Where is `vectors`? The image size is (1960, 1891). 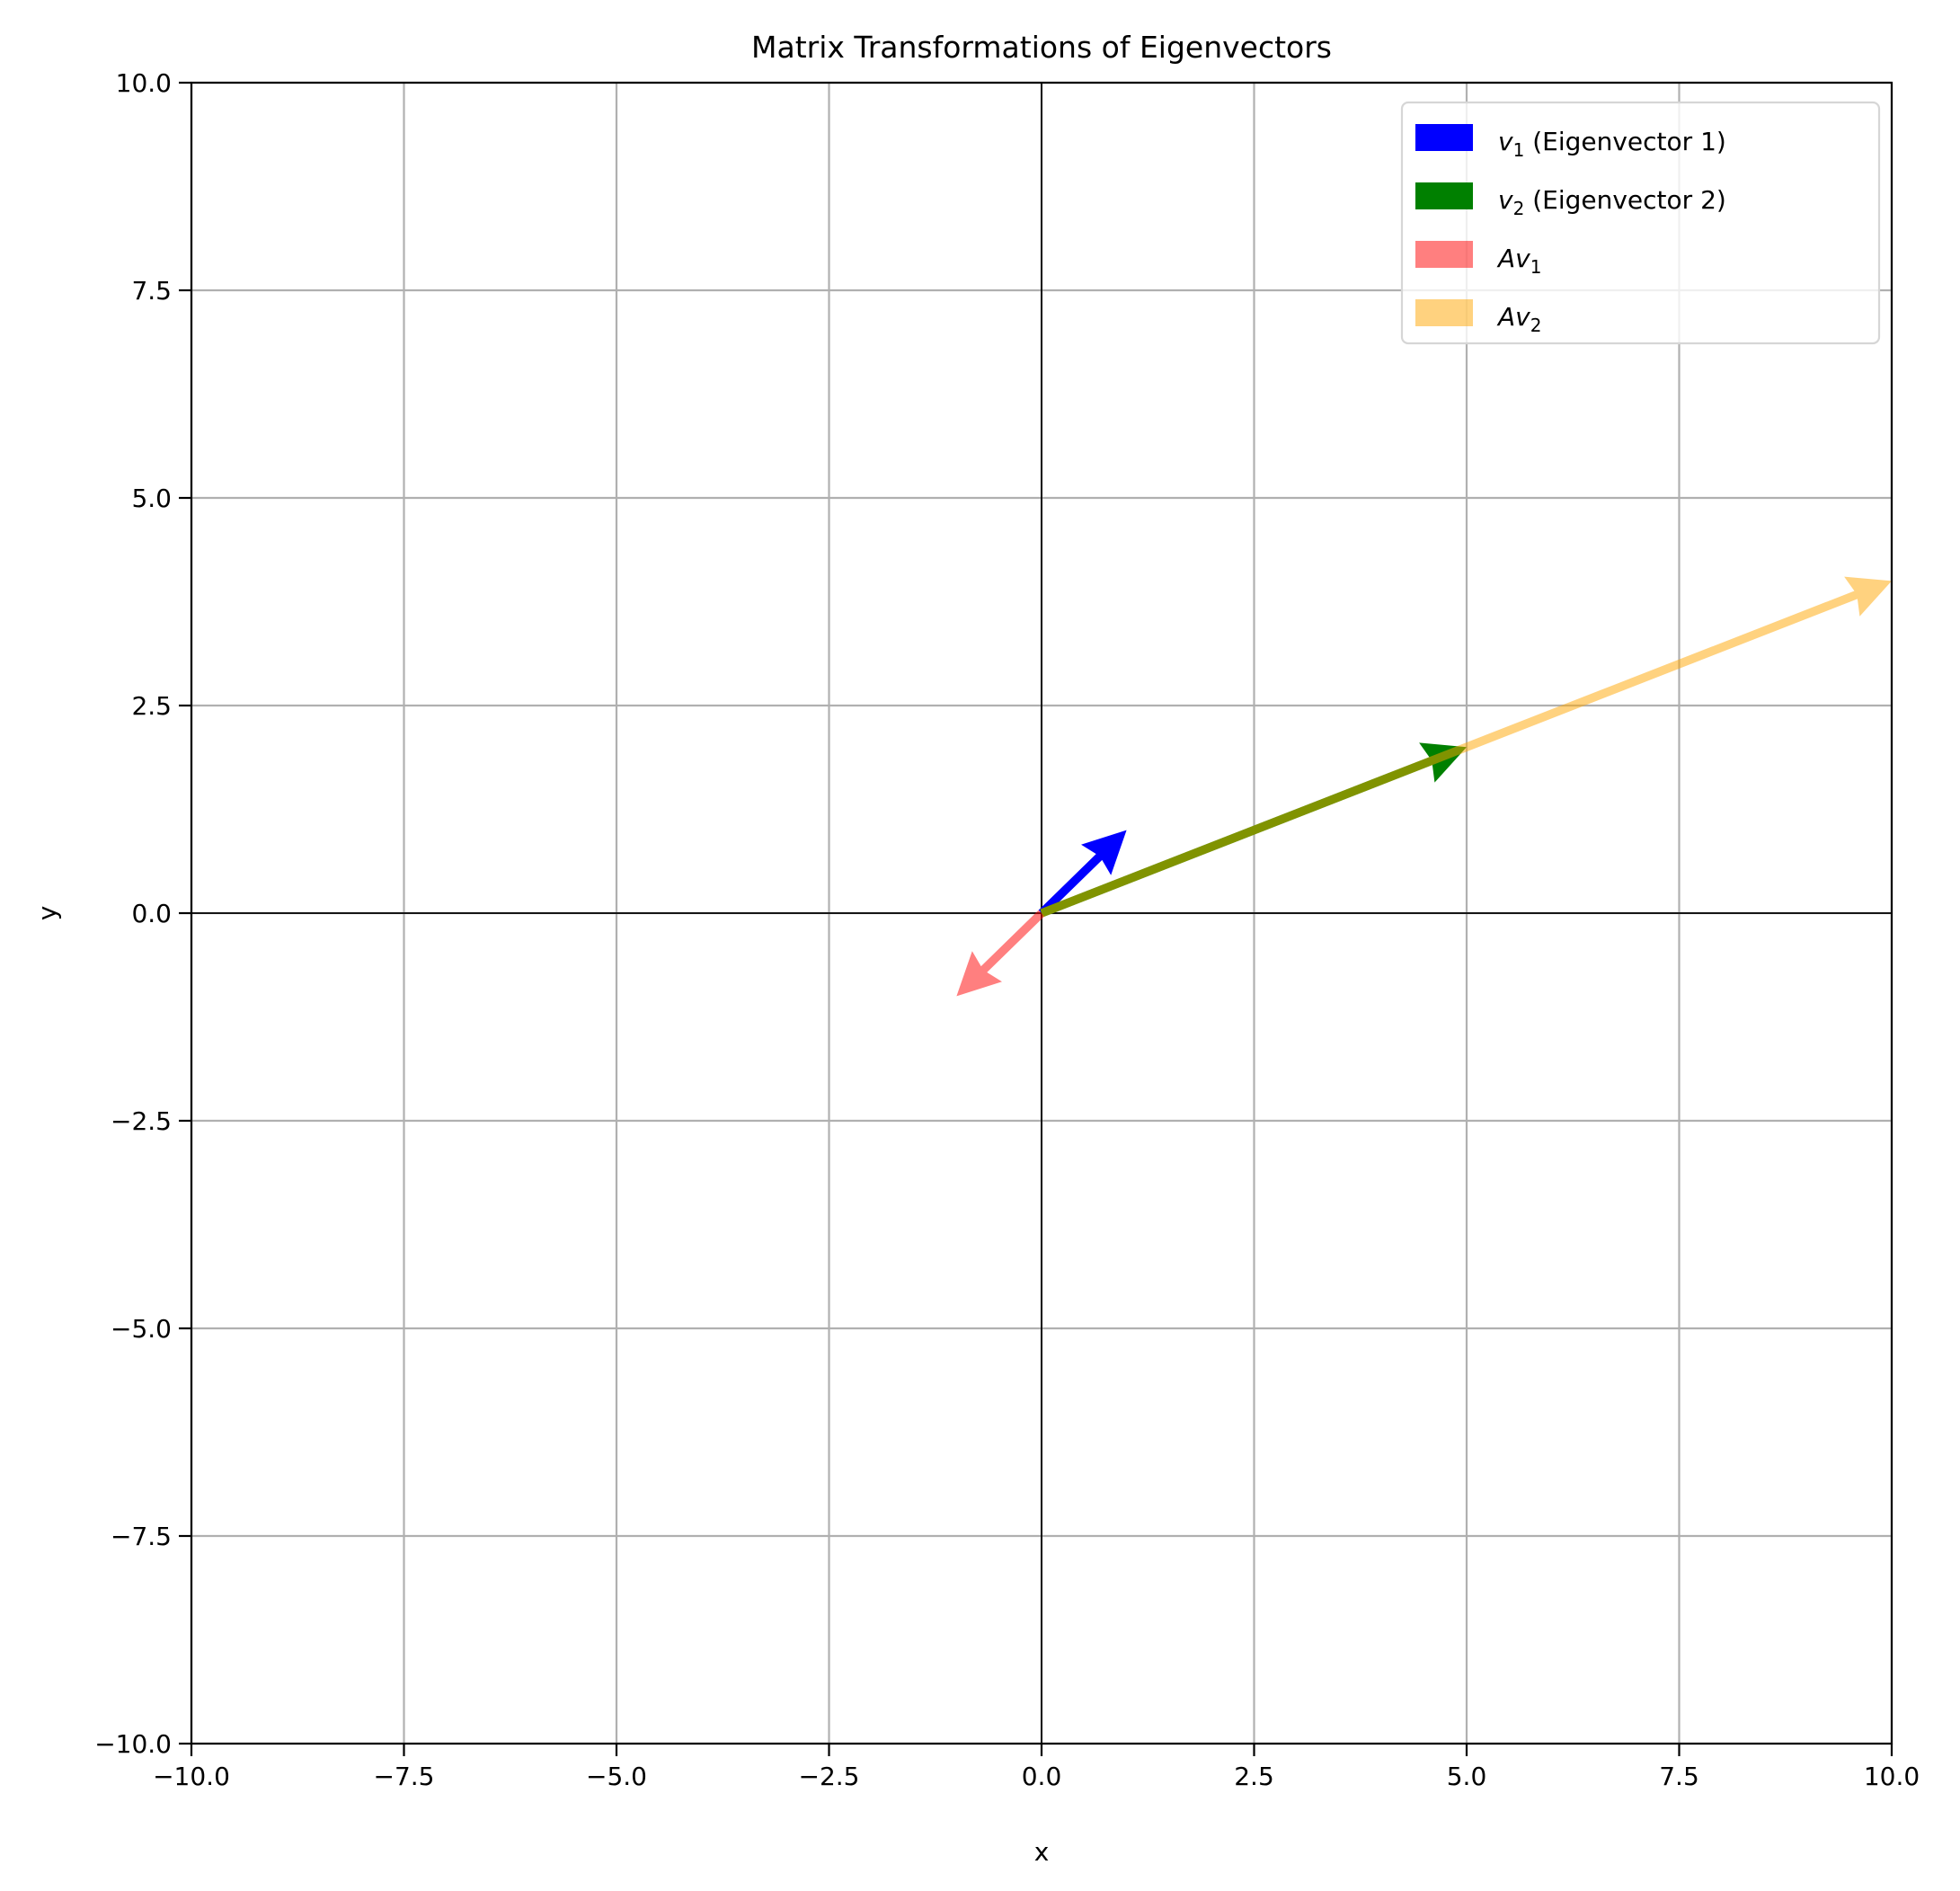 vectors is located at coordinates (1424, 787).